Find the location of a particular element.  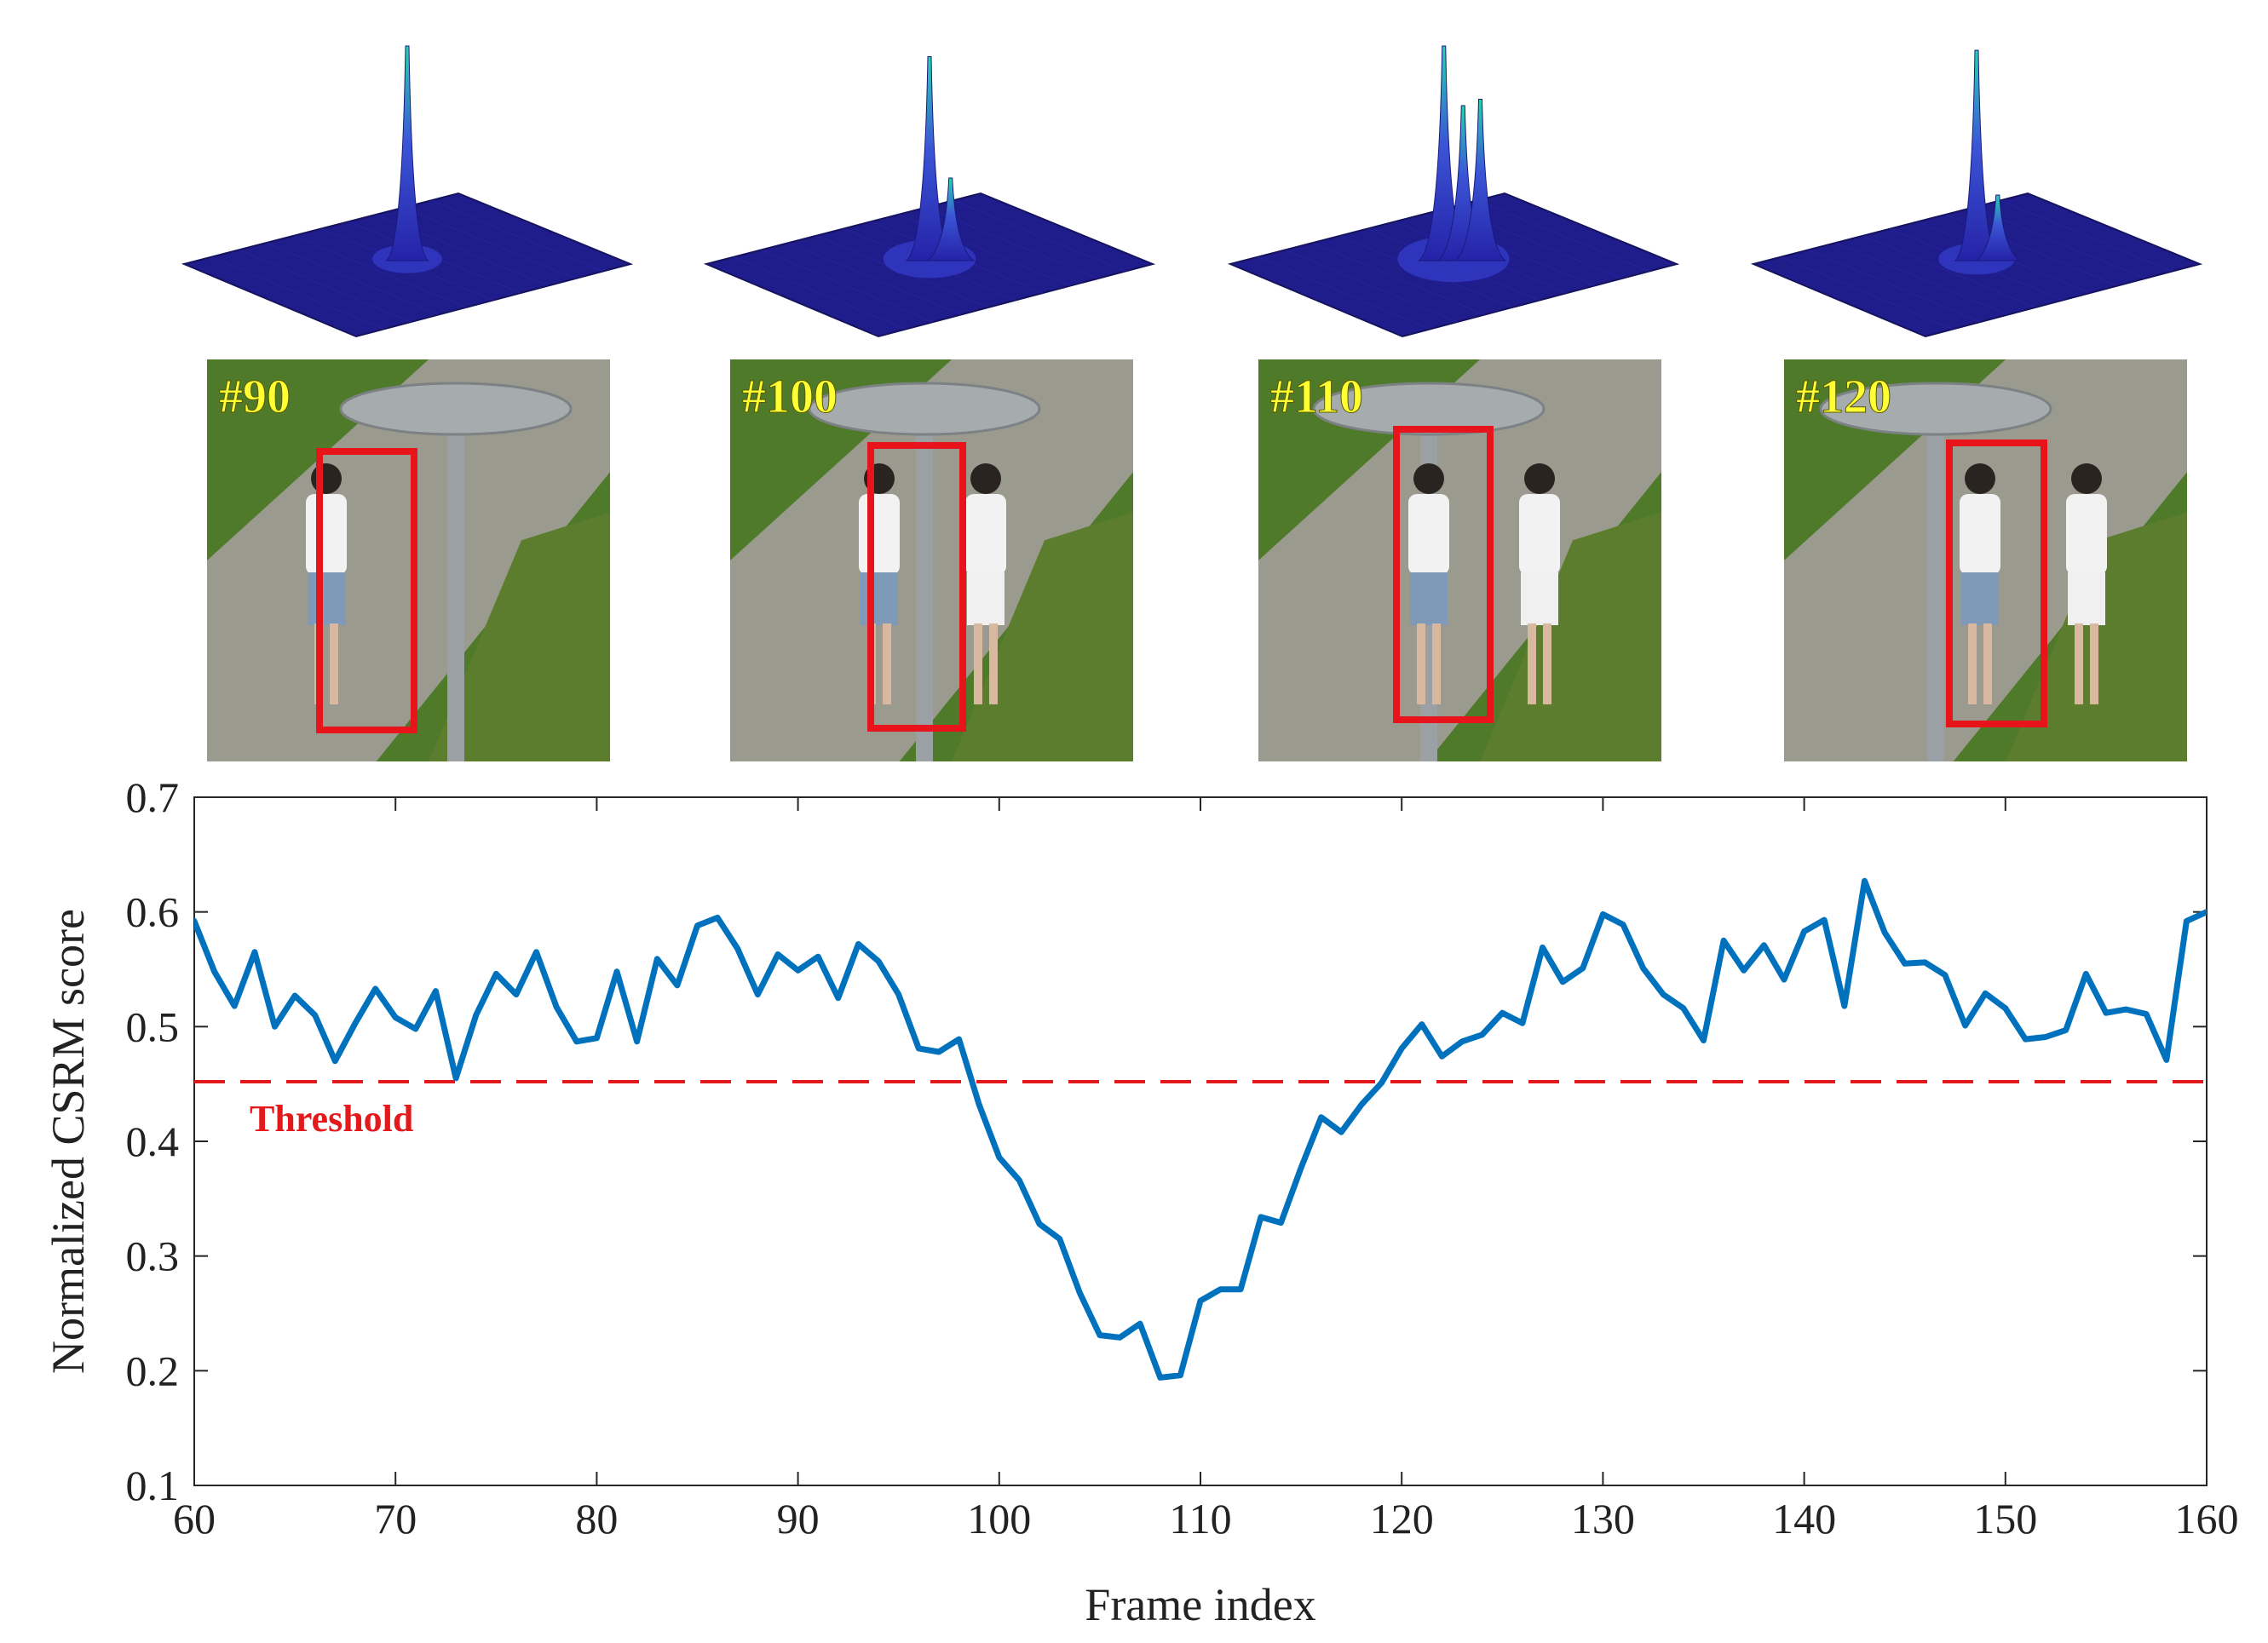

panel-4: #120 is located at coordinates (1976, 405).